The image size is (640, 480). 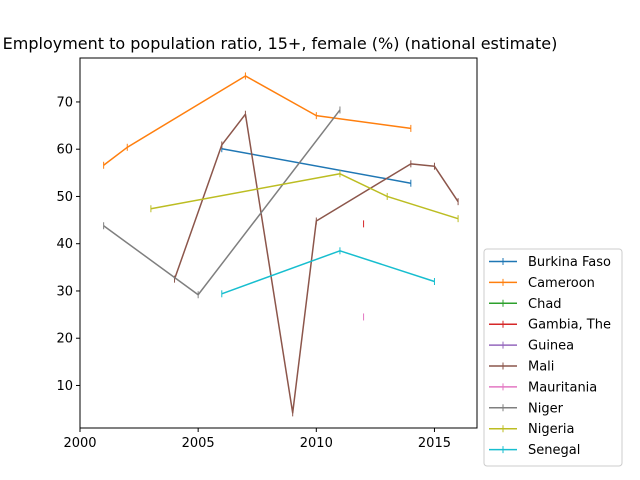 I want to click on legend-label-guinea: Guinea, so click(x=551, y=346).